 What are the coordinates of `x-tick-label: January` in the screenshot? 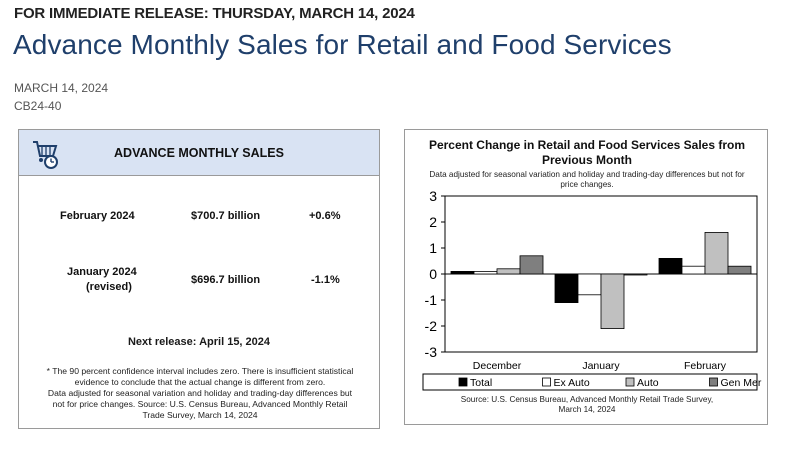 It's located at (601, 366).